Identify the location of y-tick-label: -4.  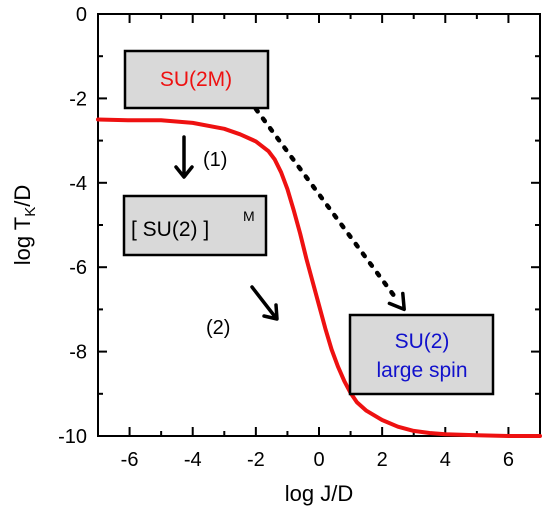
(78, 184).